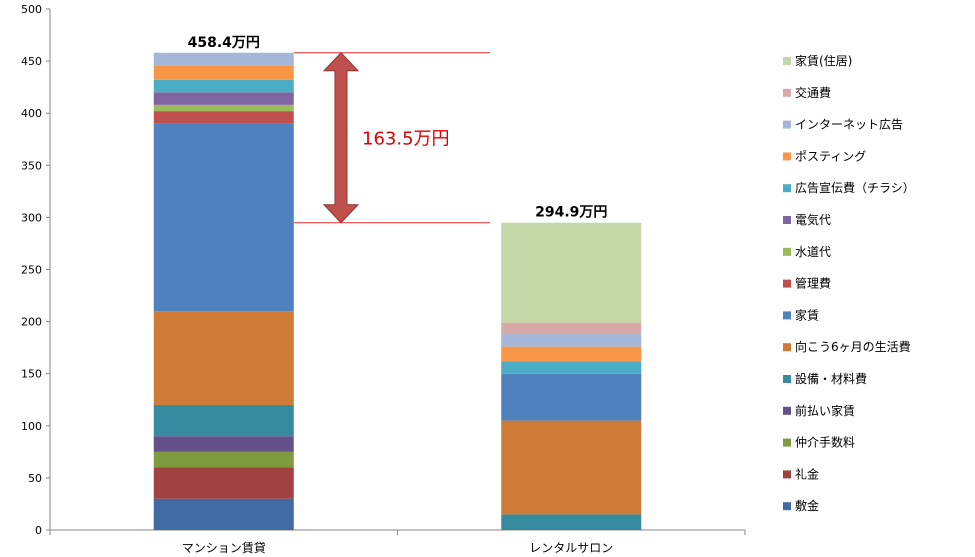 The image size is (975, 557). I want to click on annotations: 458.4万円 294.9万円 163.5万円, so click(397, 129).